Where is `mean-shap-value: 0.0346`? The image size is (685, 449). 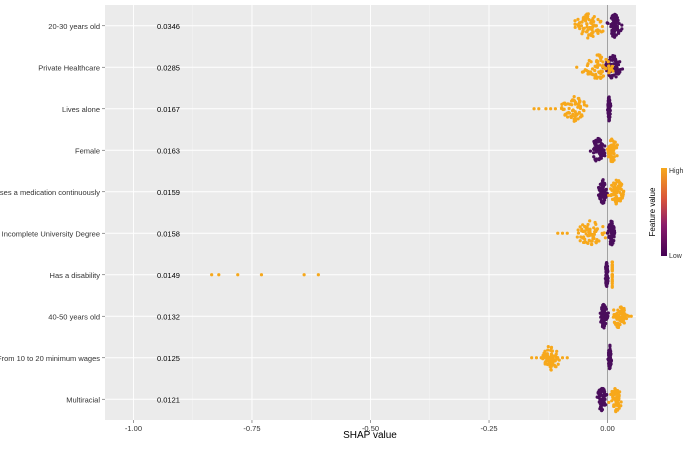
mean-shap-value: 0.0346 is located at coordinates (168, 26).